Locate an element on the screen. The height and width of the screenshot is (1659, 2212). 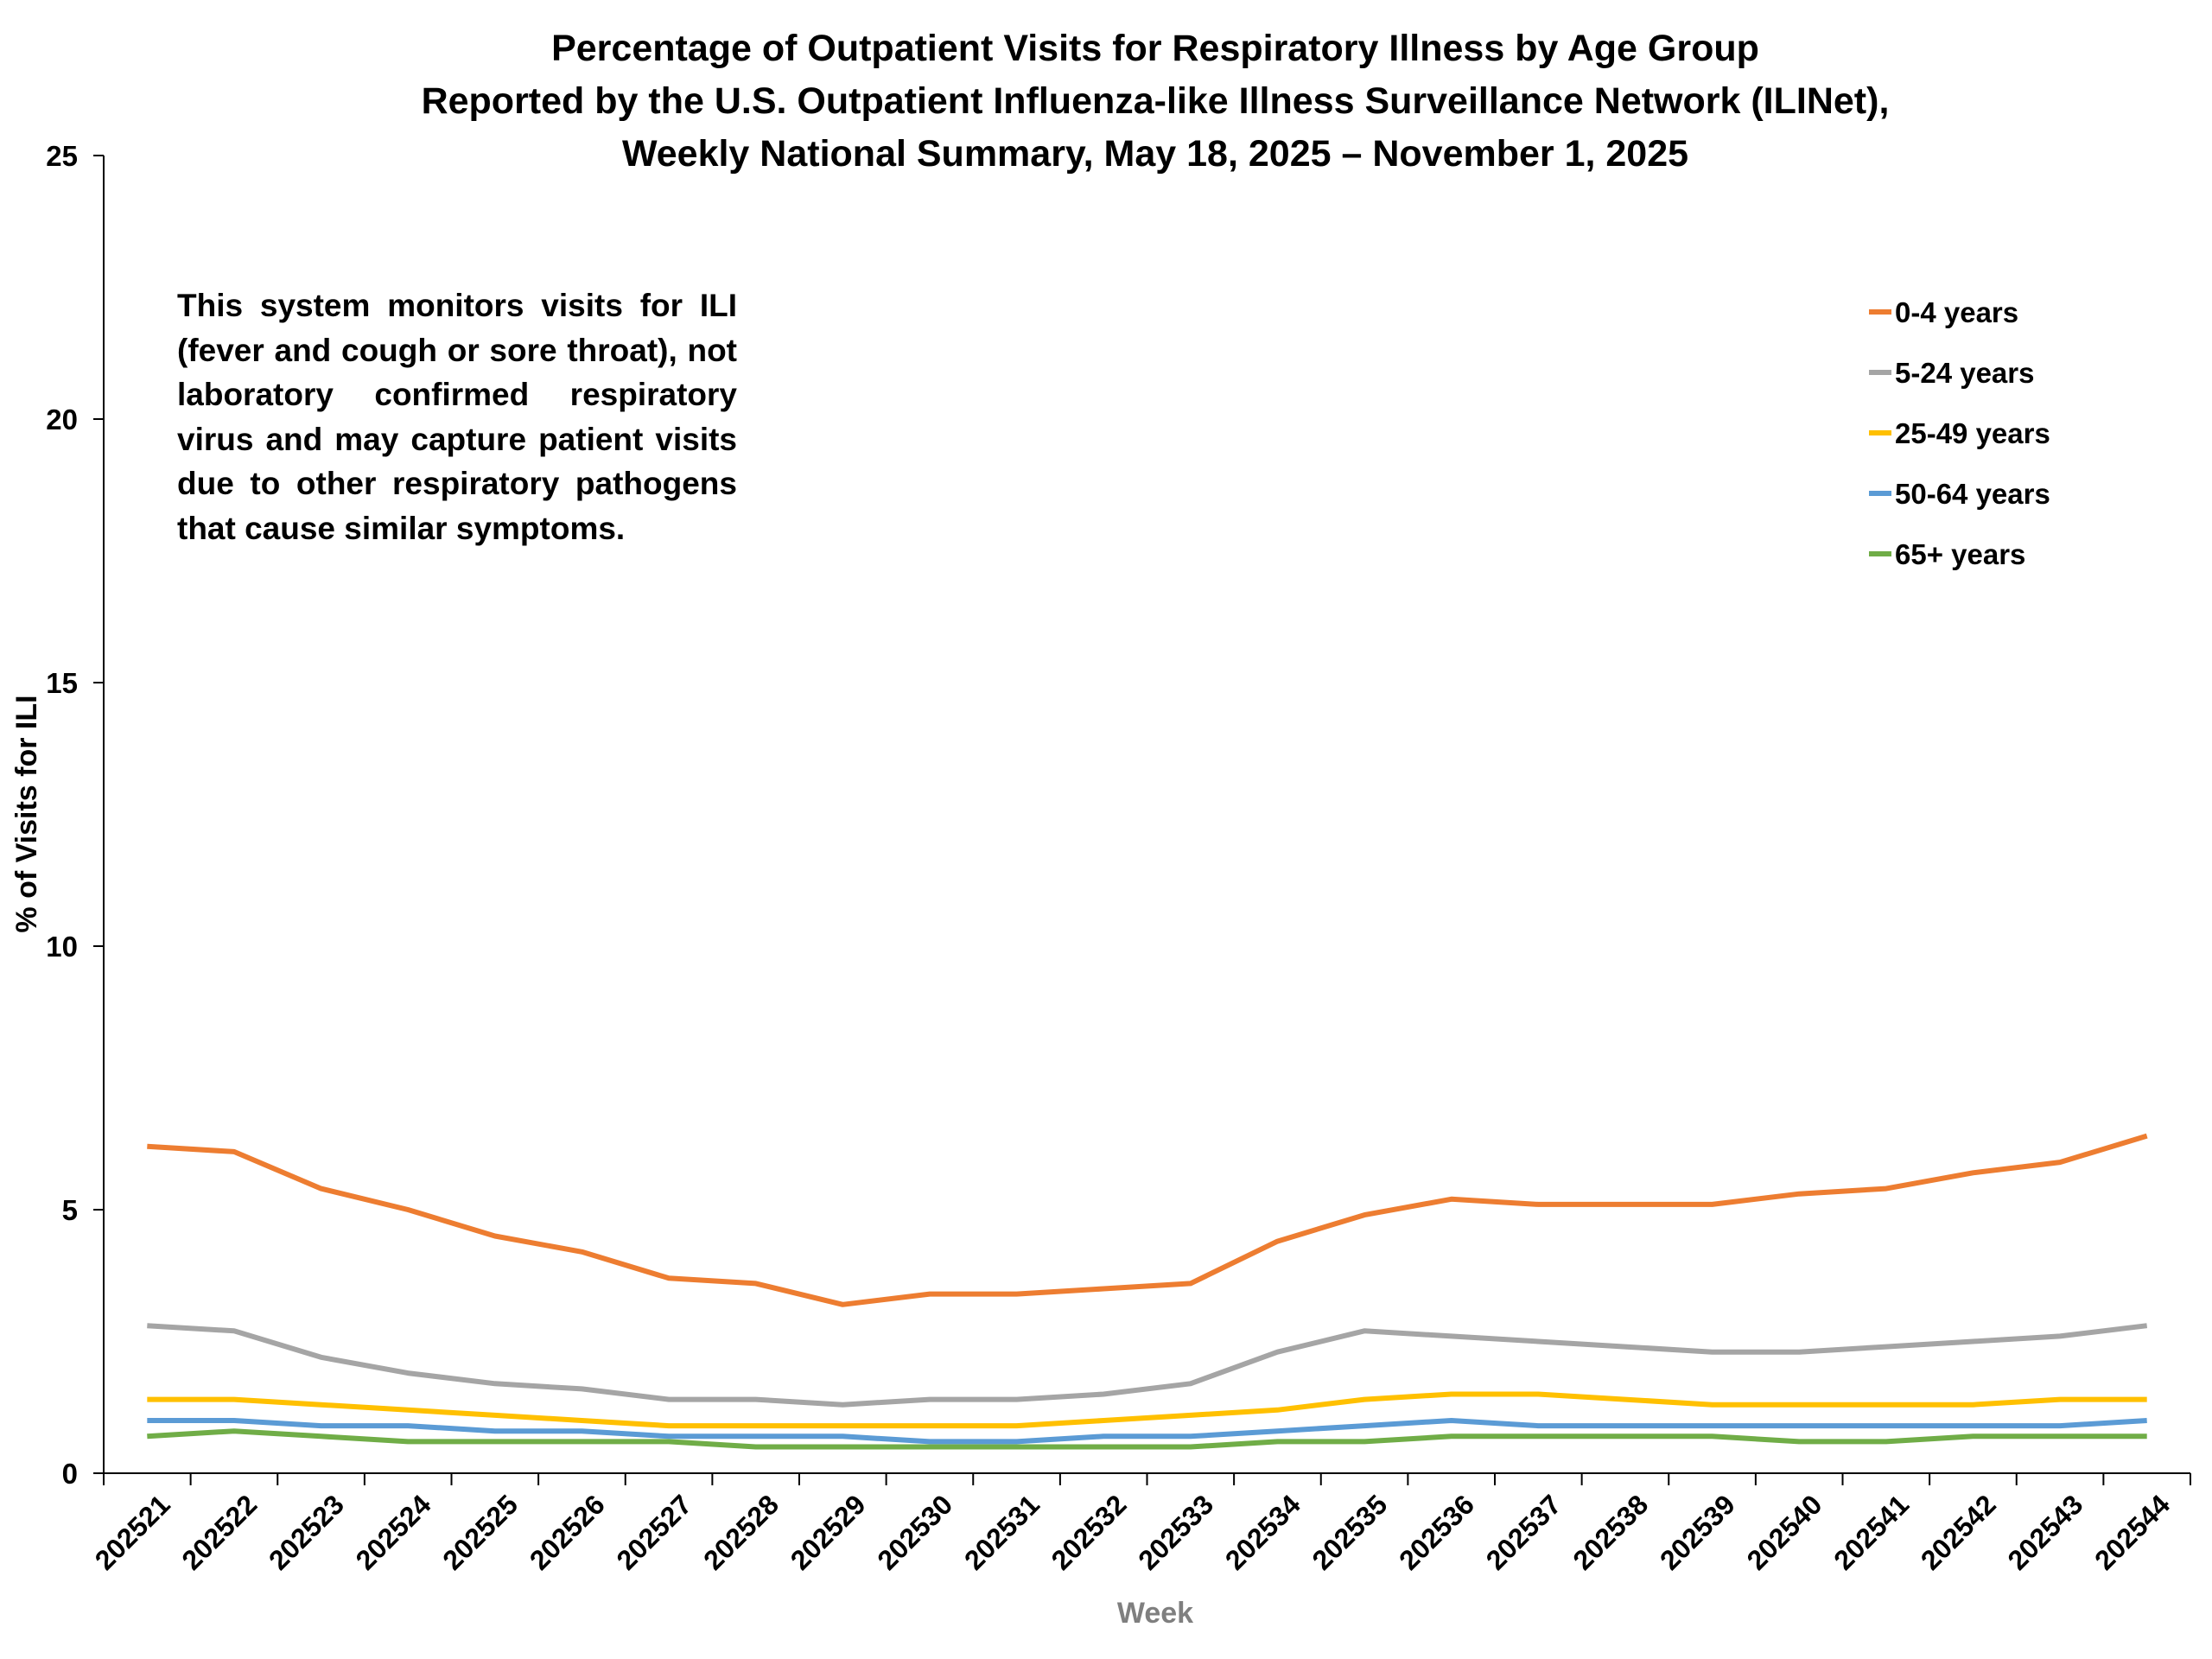
legend-label: 65+ years is located at coordinates (1960, 554).